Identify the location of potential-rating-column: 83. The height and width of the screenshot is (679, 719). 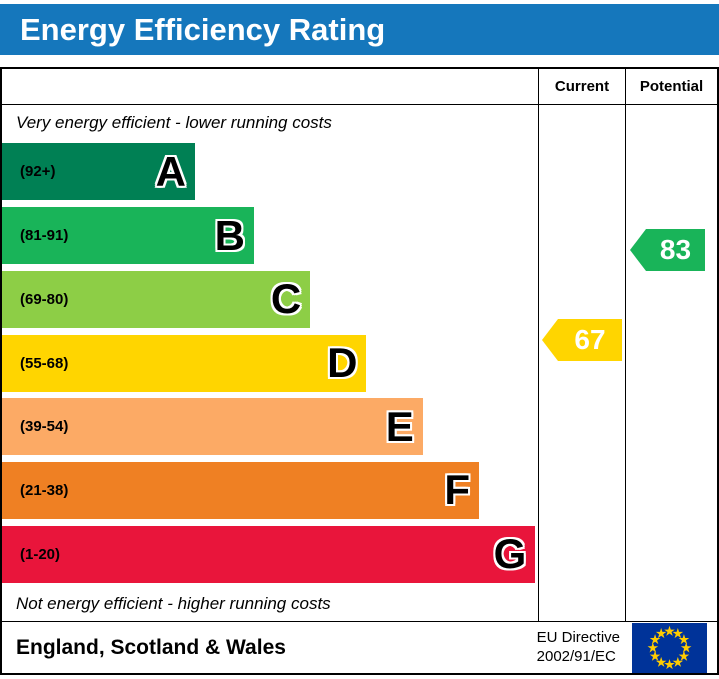
(671, 363).